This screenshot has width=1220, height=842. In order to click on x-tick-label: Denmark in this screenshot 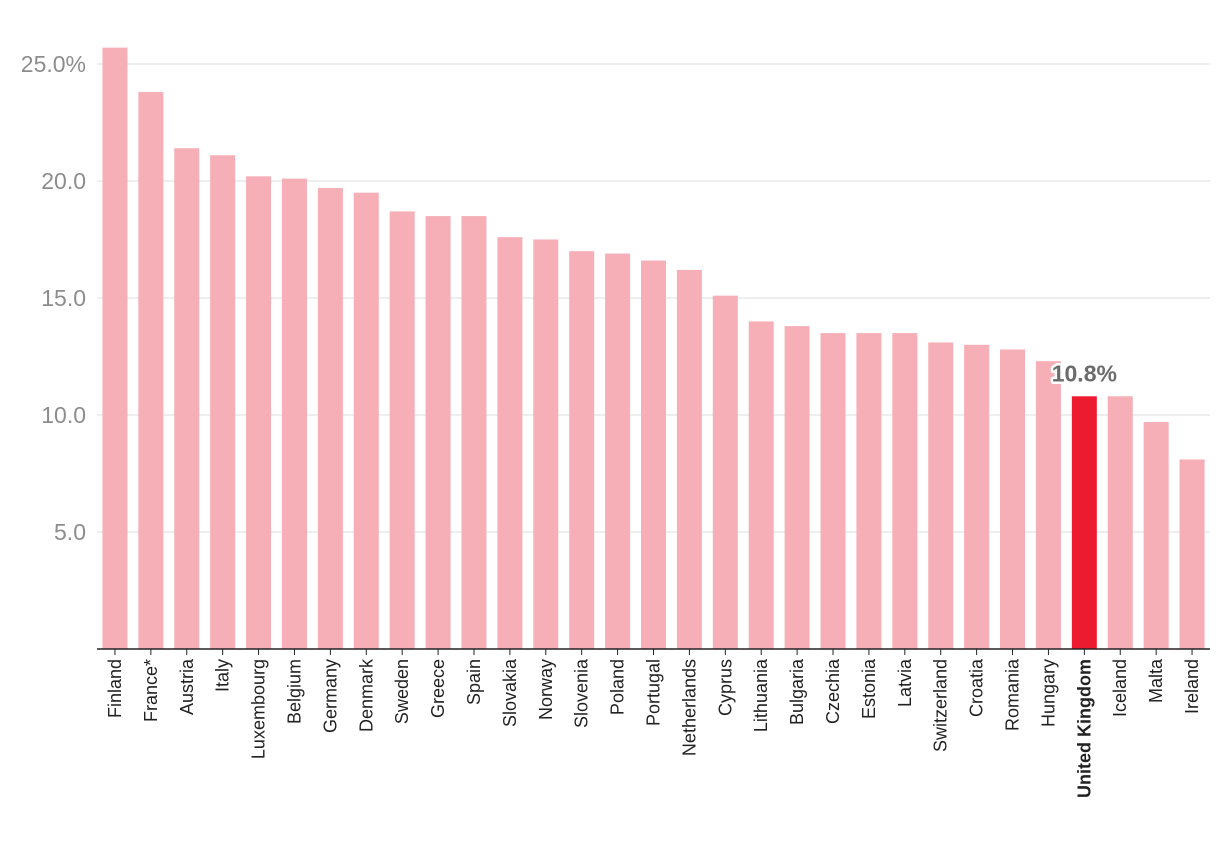, I will do `click(366, 695)`.